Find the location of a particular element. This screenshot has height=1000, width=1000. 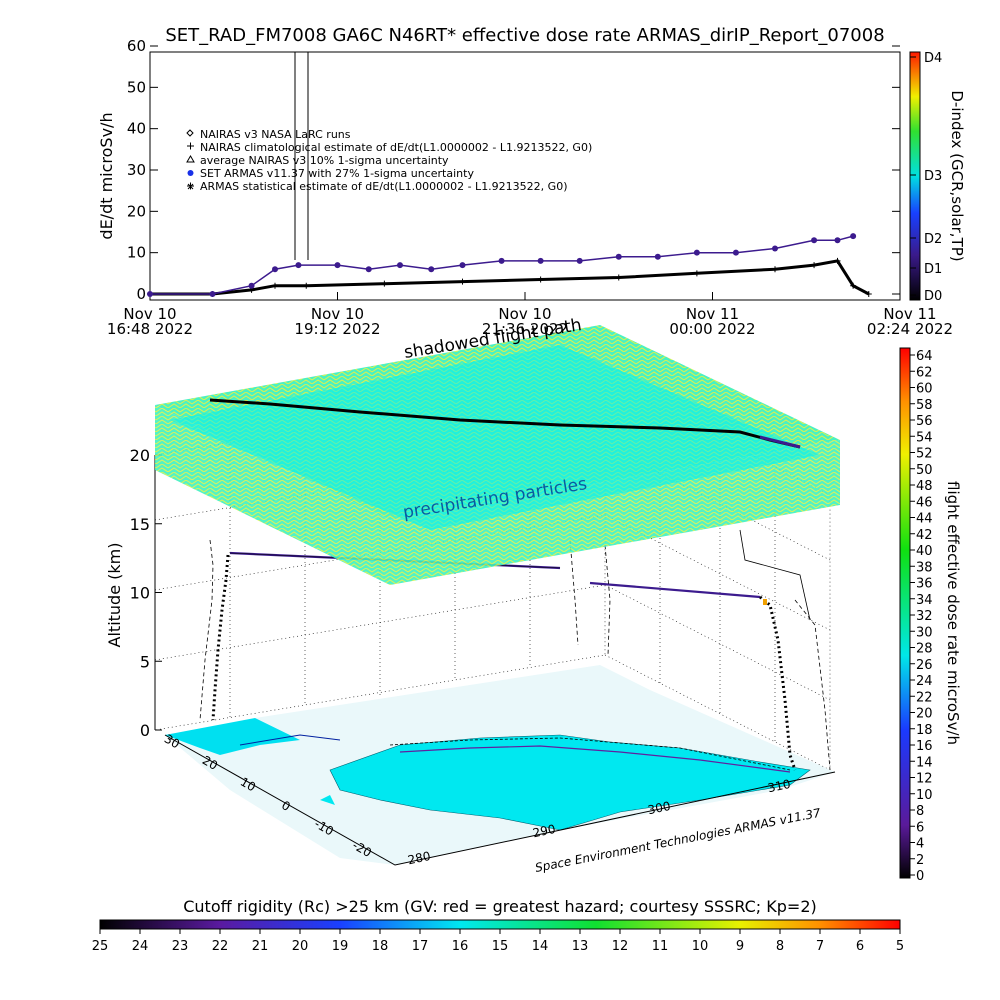

dindex-ticks: D0 D1 D2 D3 D4 is located at coordinates (926, 177).